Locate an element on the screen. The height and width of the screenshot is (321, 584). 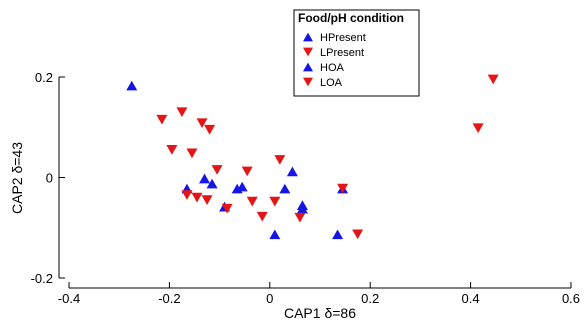
y-ticks: -0.2 0 0.2 is located at coordinates (48, 178).